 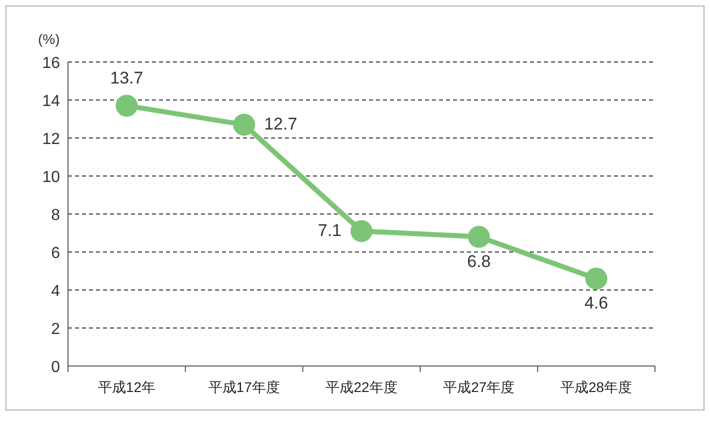 What do you see at coordinates (55, 253) in the screenshot?
I see `y-tick-label: 6` at bounding box center [55, 253].